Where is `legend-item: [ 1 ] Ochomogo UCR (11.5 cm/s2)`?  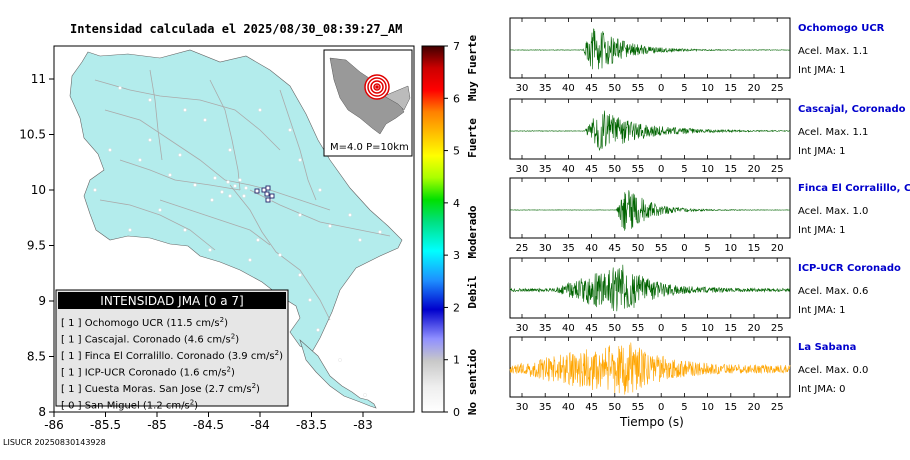 legend-item: [ 1 ] Ochomogo UCR (11.5 cm/s2) is located at coordinates (144, 322).